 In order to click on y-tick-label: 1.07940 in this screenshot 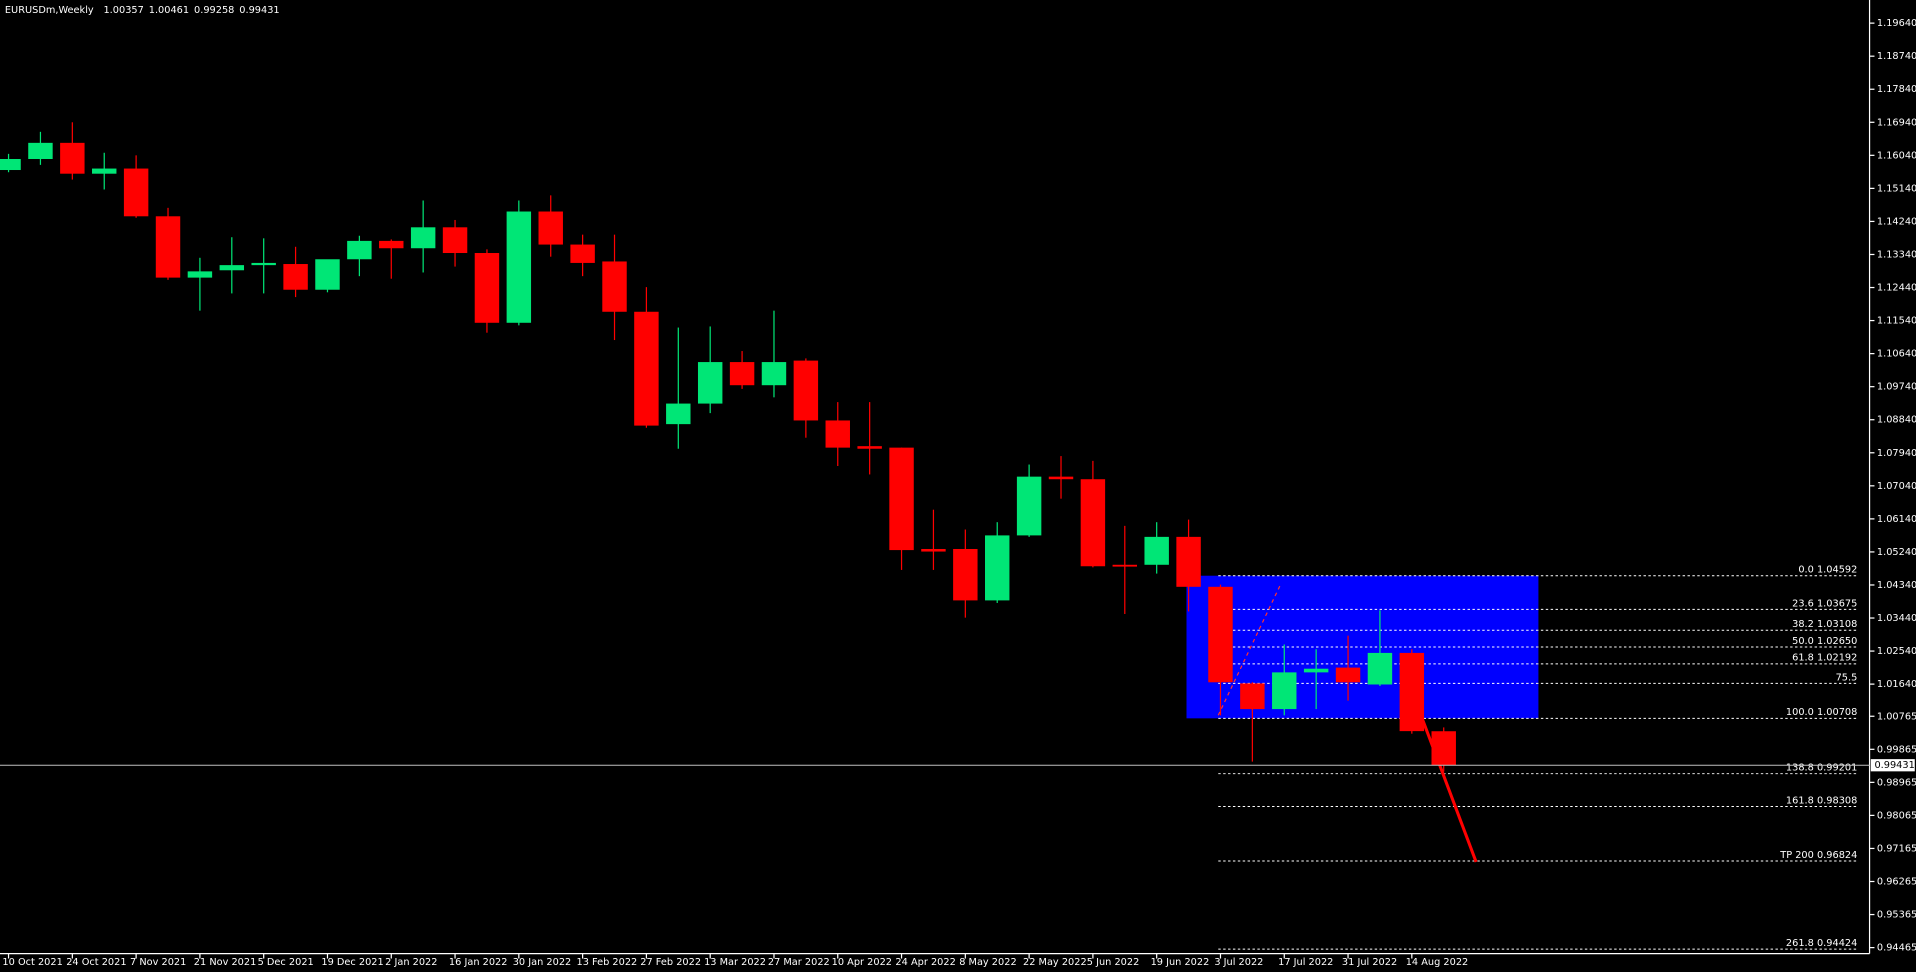, I will do `click(1896, 453)`.